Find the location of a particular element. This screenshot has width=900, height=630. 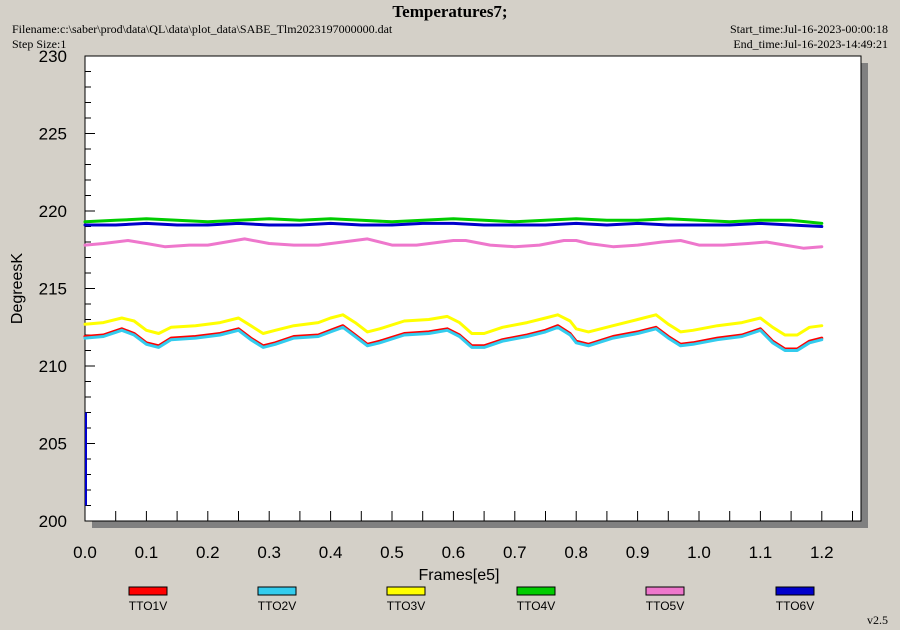

x-tick-label: 0.4 is located at coordinates (331, 552).